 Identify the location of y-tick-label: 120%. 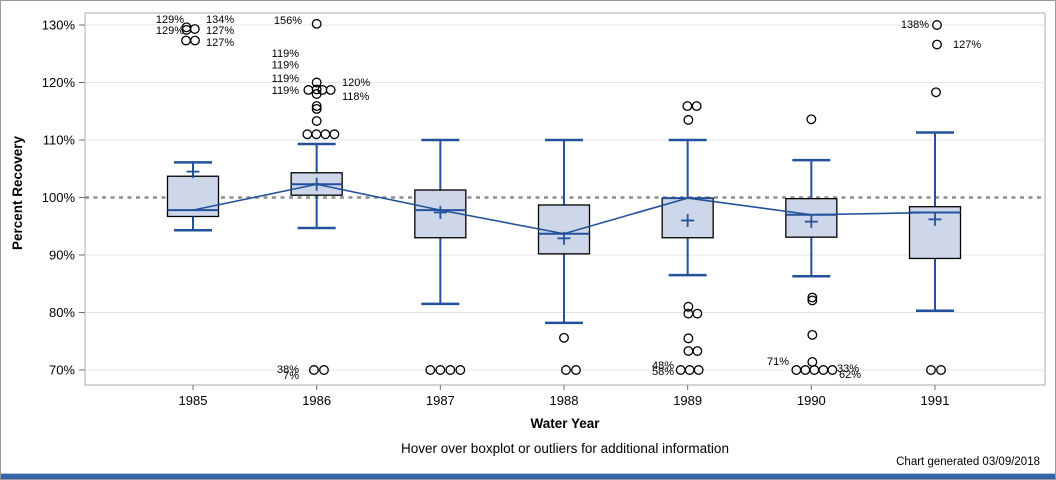
(59, 82).